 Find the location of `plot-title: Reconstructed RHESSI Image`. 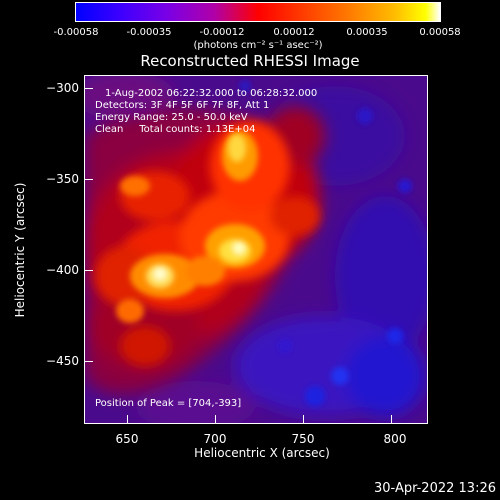

plot-title: Reconstructed RHESSI Image is located at coordinates (250, 61).